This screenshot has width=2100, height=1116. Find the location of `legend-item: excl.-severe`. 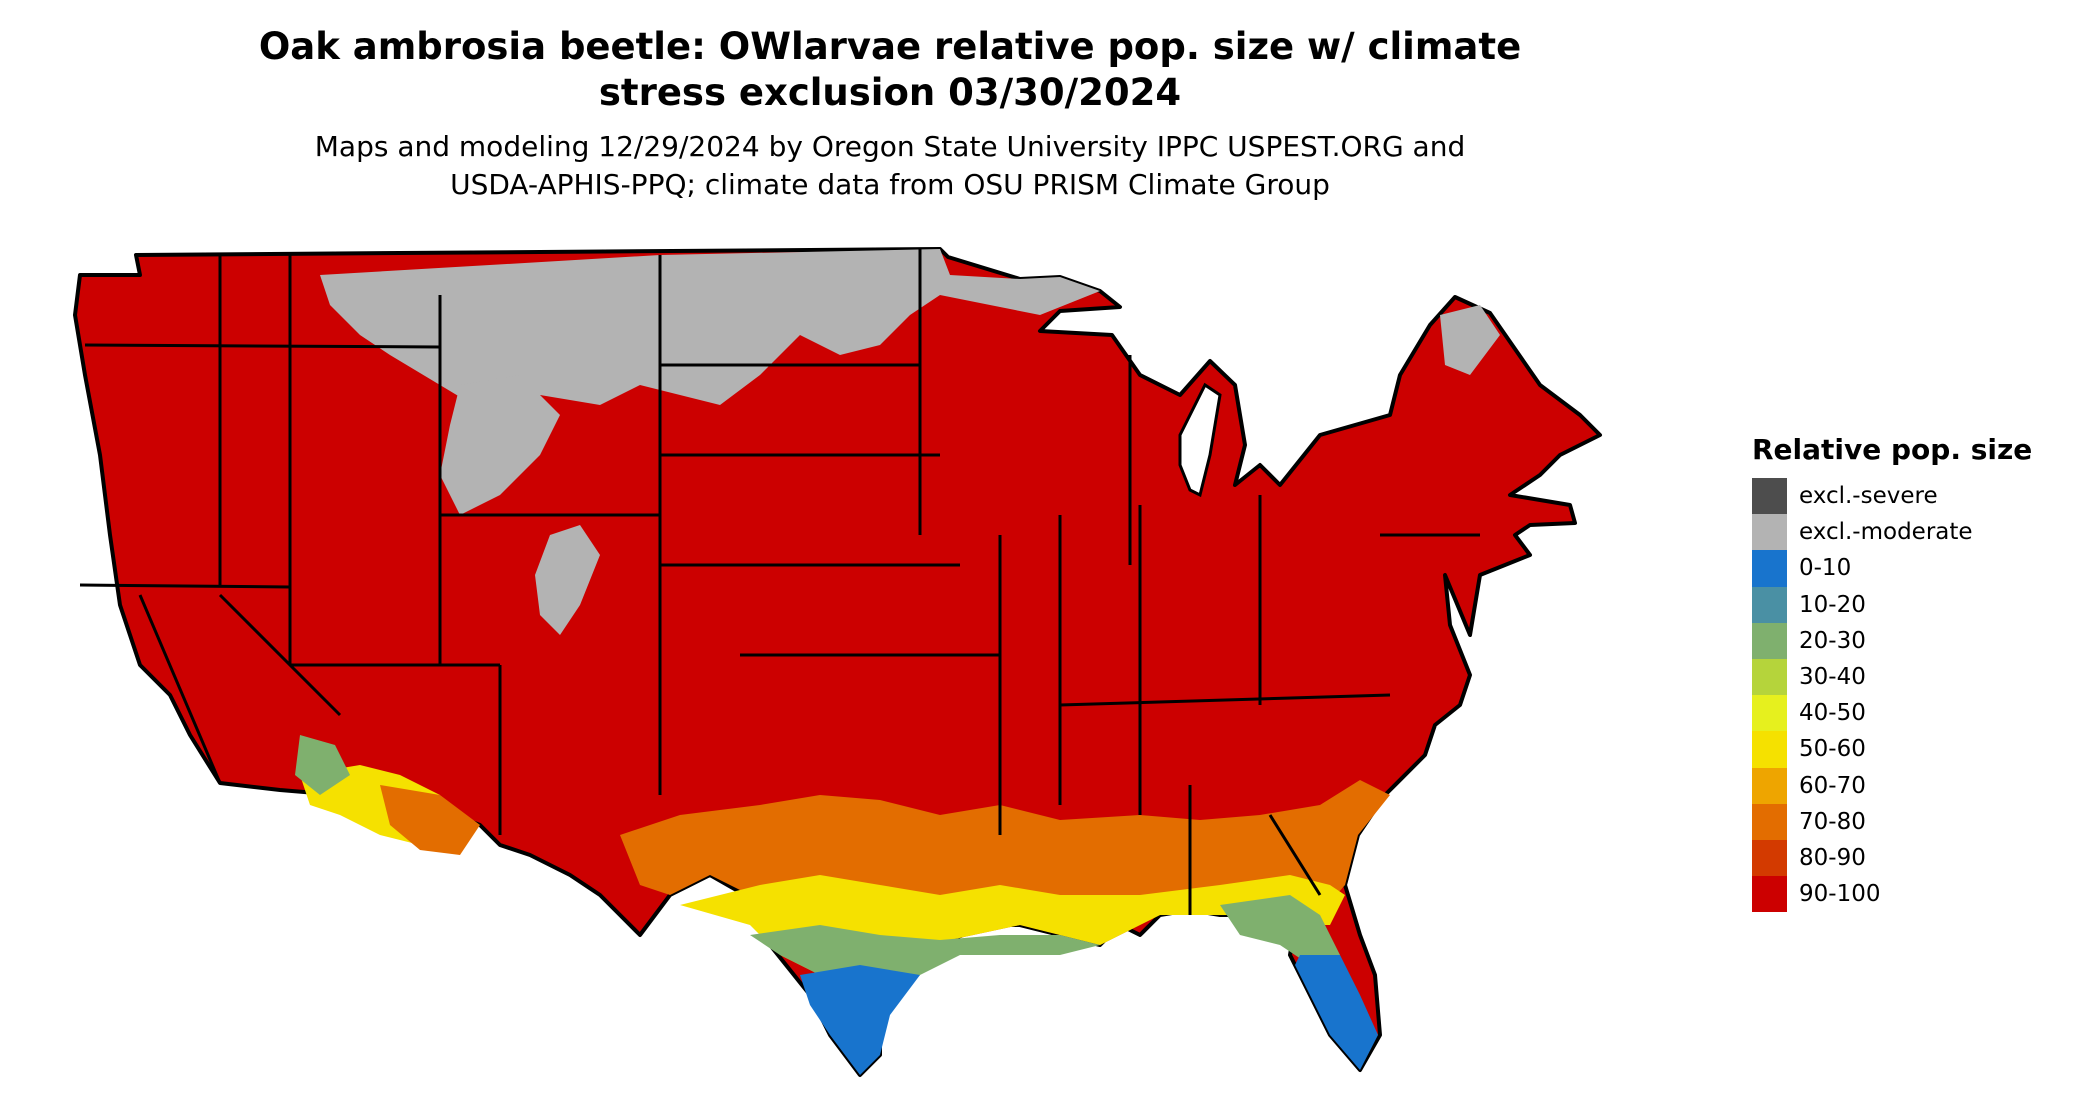

legend-item: excl.-severe is located at coordinates (1892, 496).